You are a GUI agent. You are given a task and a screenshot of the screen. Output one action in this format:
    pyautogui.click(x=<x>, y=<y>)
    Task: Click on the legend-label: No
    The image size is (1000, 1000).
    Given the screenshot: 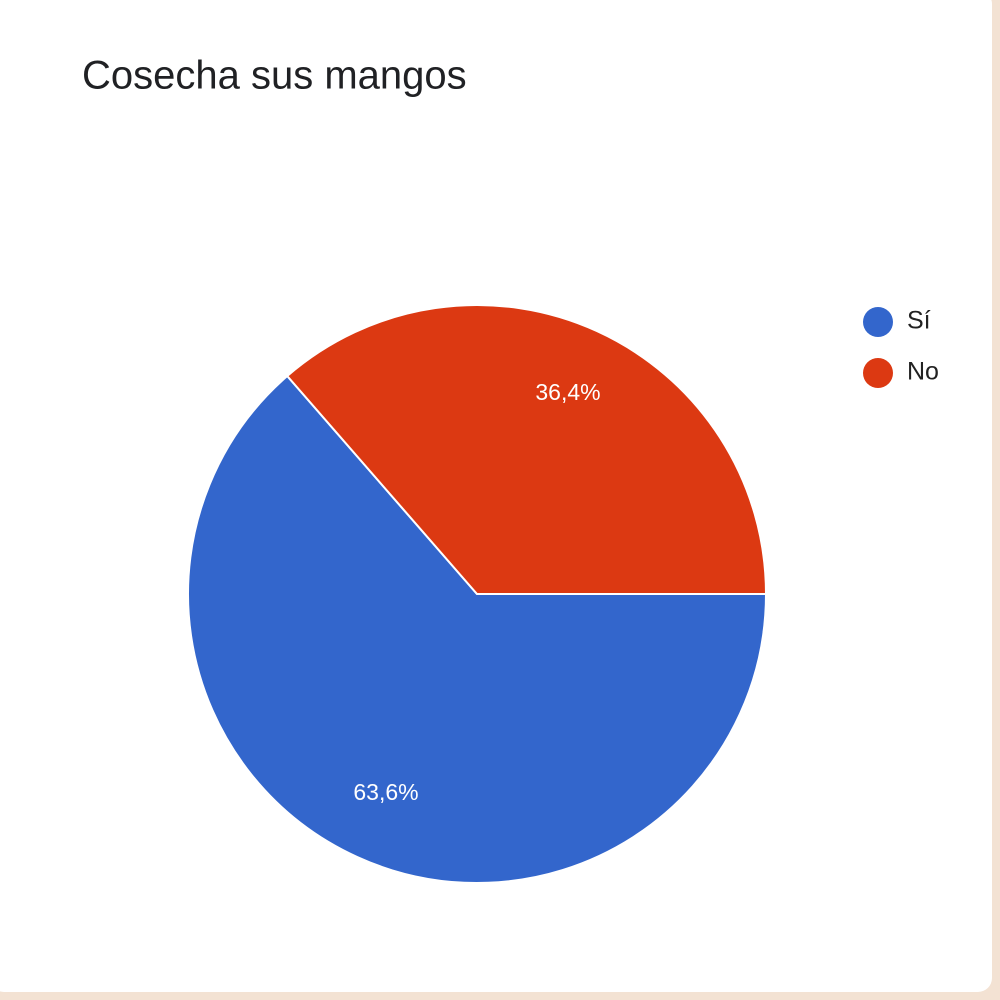 What is the action you would take?
    pyautogui.click(x=923, y=372)
    